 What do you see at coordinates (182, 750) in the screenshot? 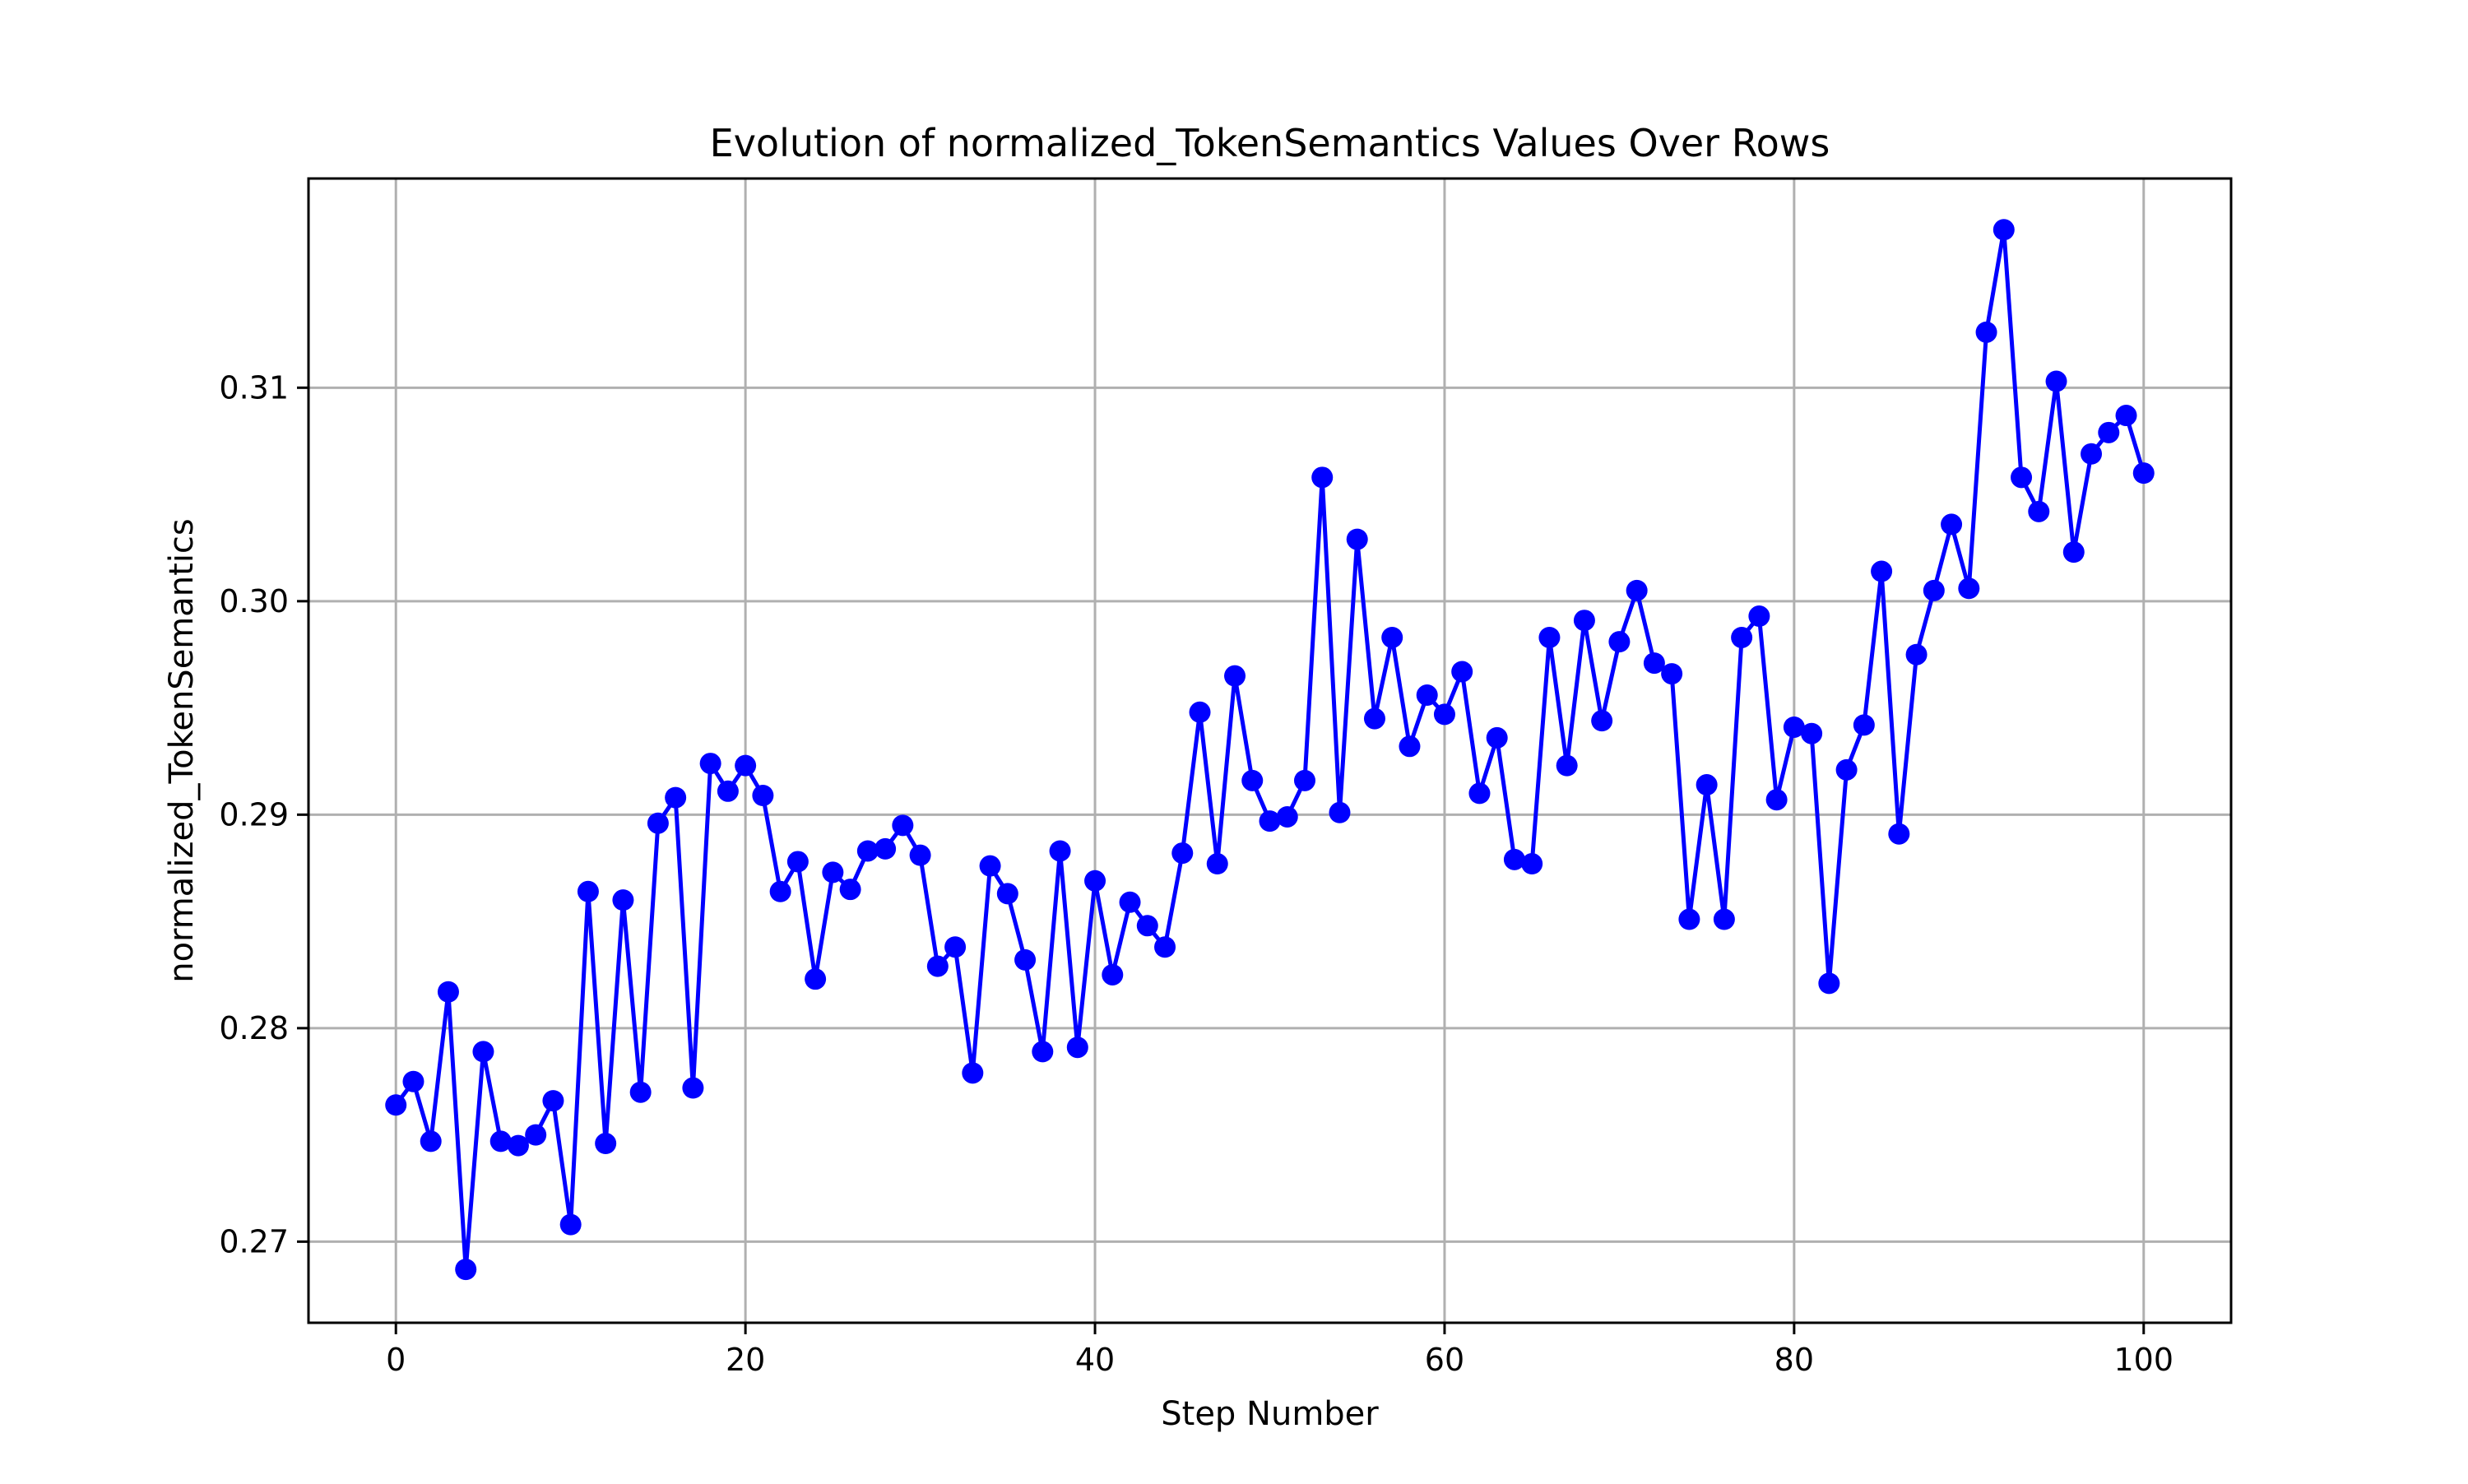
I see `y-axis-label: normalized_TokenSemantics` at bounding box center [182, 750].